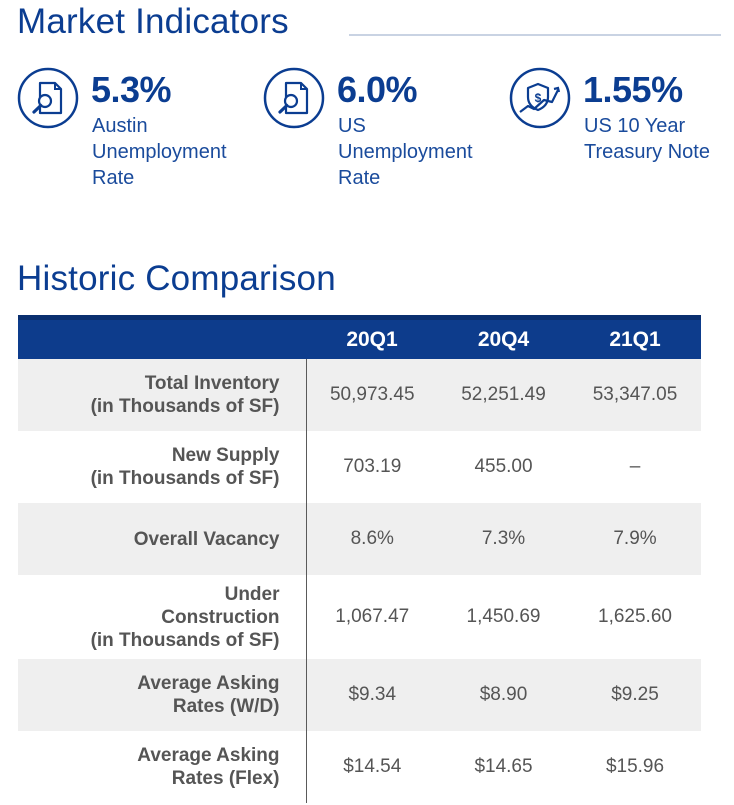 Image resolution: width=734 pixels, height=805 pixels. I want to click on cell-value: 455.00, so click(503, 466).